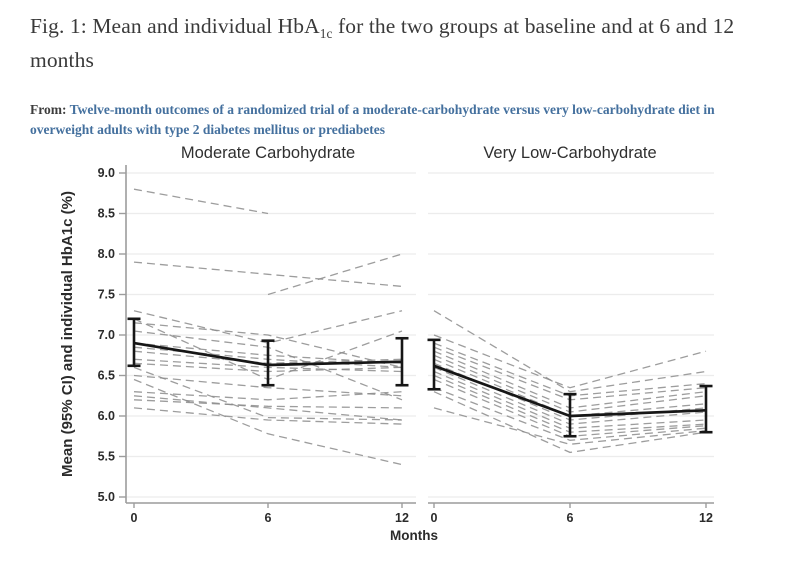 The width and height of the screenshot is (799, 567). I want to click on y-tick-label: 9.0, so click(106, 173).